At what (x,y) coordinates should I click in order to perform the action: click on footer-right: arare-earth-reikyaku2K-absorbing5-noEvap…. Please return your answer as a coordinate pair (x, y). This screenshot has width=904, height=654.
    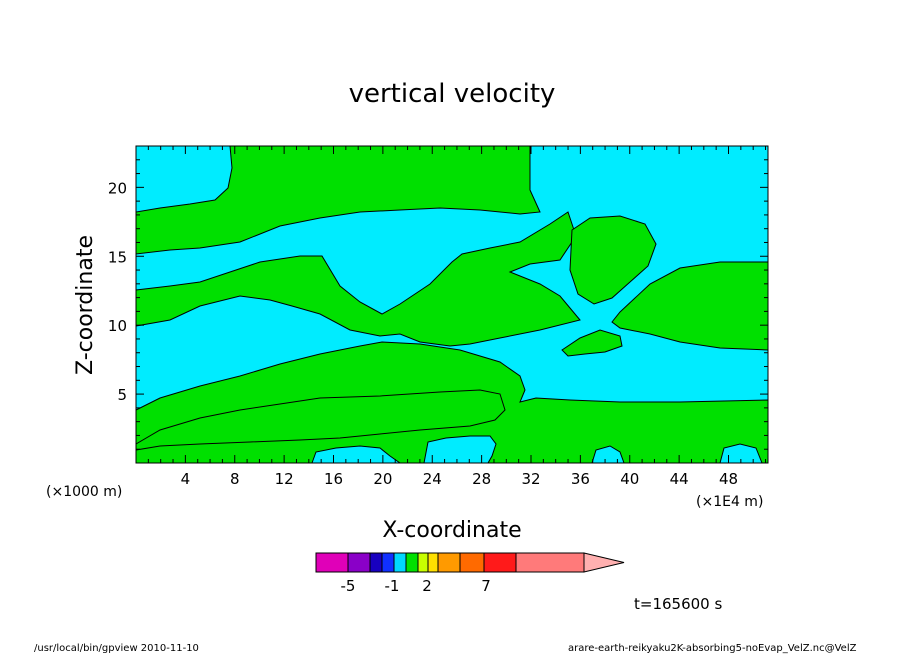
    Looking at the image, I should click on (712, 648).